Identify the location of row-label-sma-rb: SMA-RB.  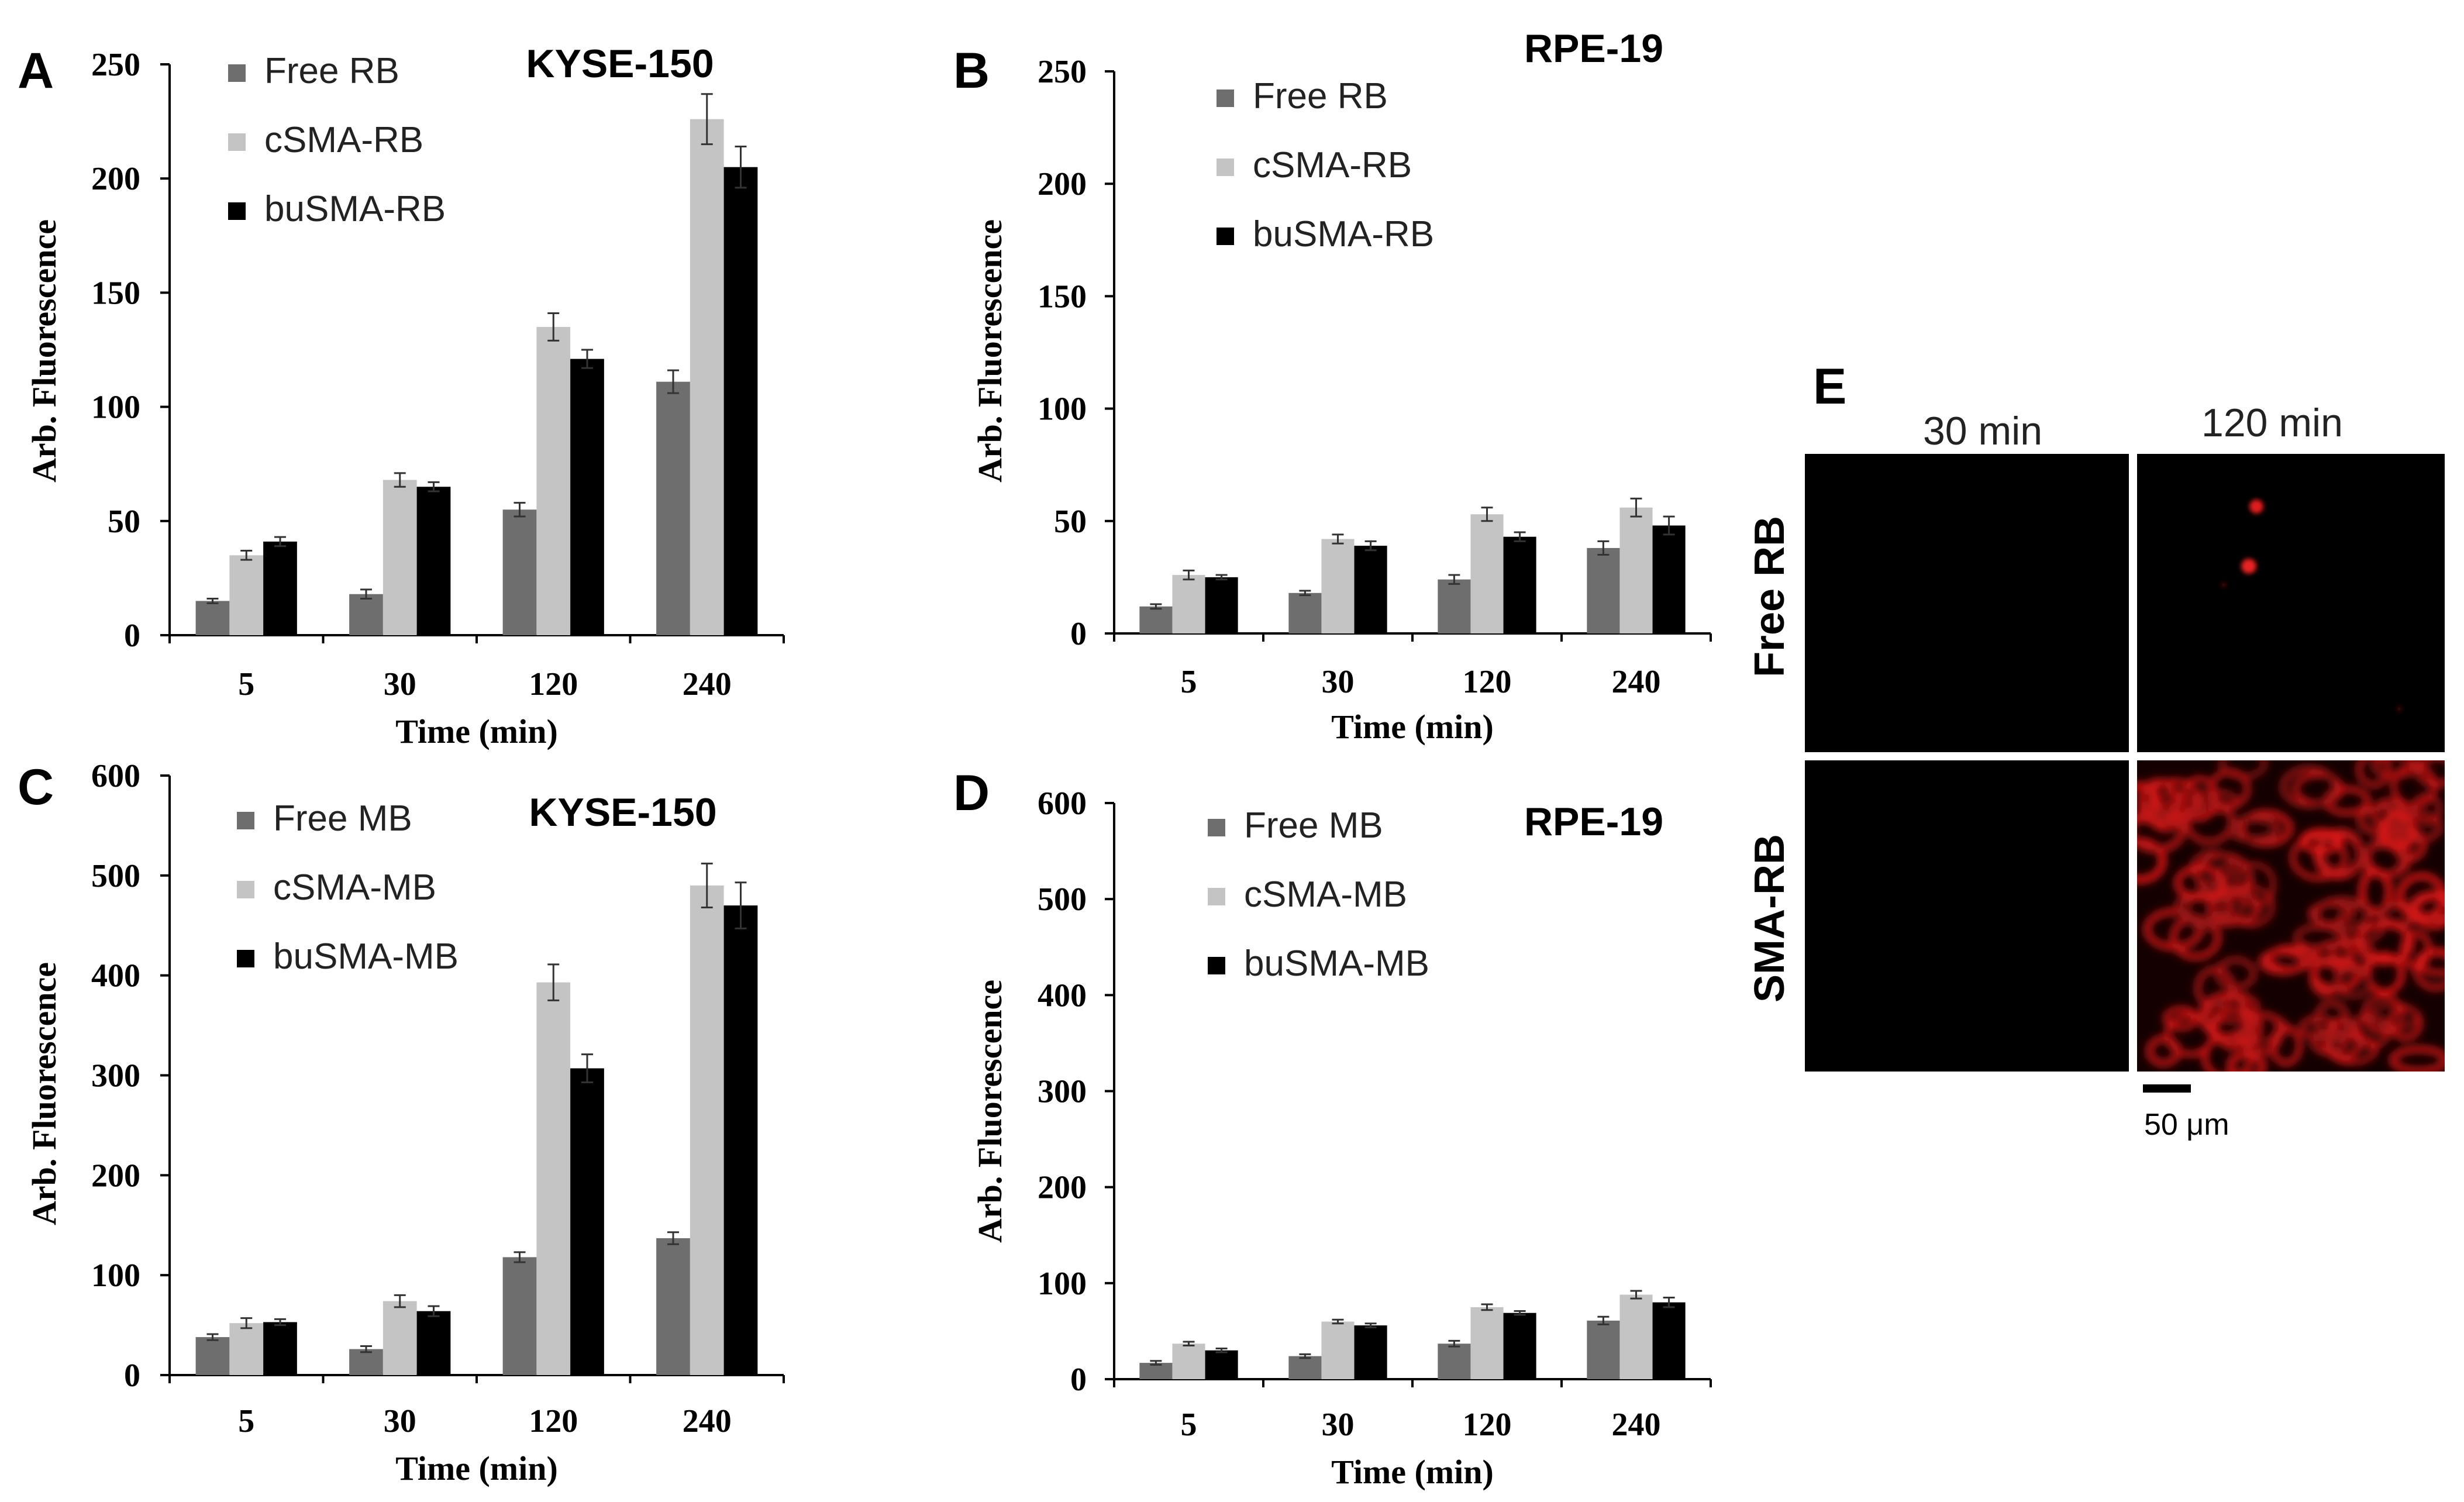
(1770, 918).